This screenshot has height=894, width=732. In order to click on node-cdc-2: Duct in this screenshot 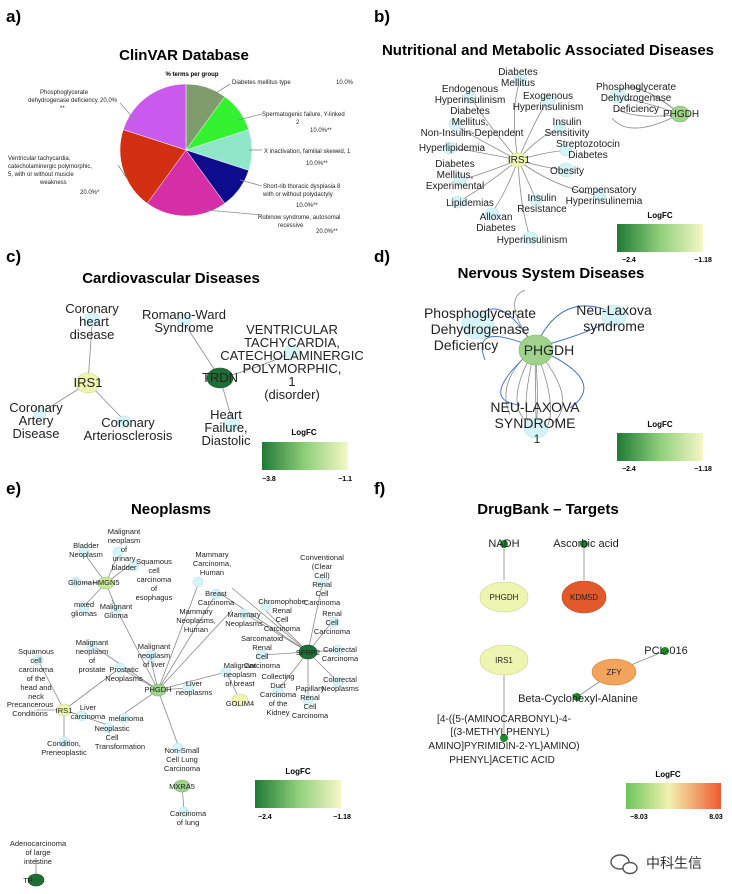, I will do `click(278, 685)`.